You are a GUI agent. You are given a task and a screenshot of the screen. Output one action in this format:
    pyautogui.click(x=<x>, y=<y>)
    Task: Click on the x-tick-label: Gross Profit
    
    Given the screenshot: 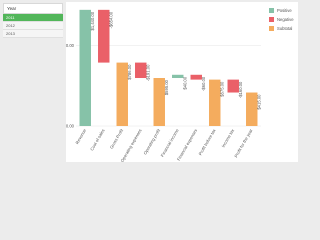 What is the action you would take?
    pyautogui.click(x=117, y=138)
    